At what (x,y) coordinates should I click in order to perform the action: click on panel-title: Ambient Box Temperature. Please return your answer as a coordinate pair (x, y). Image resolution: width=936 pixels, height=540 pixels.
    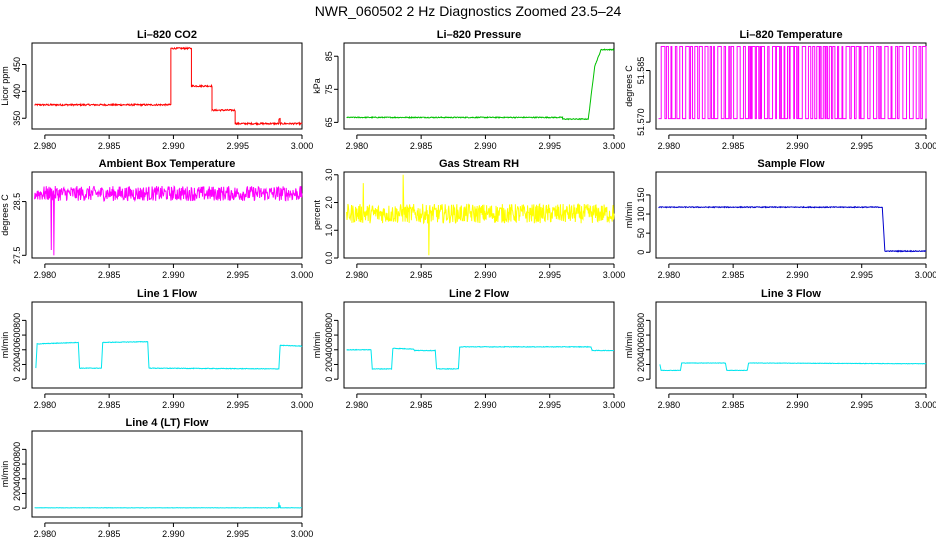
    Looking at the image, I should click on (167, 164).